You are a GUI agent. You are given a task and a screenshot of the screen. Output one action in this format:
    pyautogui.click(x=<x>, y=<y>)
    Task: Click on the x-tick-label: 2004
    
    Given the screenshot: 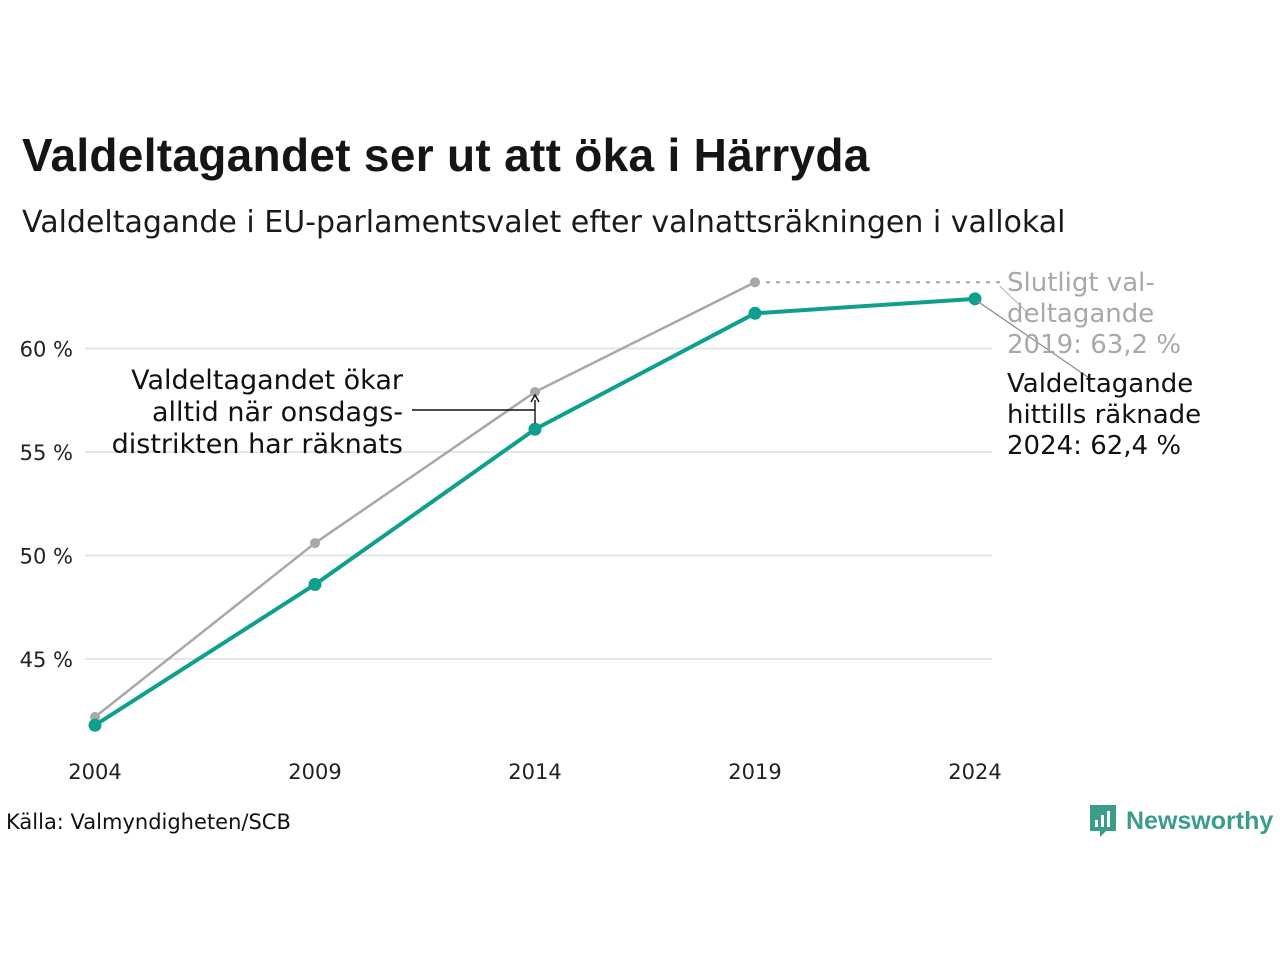 What is the action you would take?
    pyautogui.click(x=94, y=772)
    